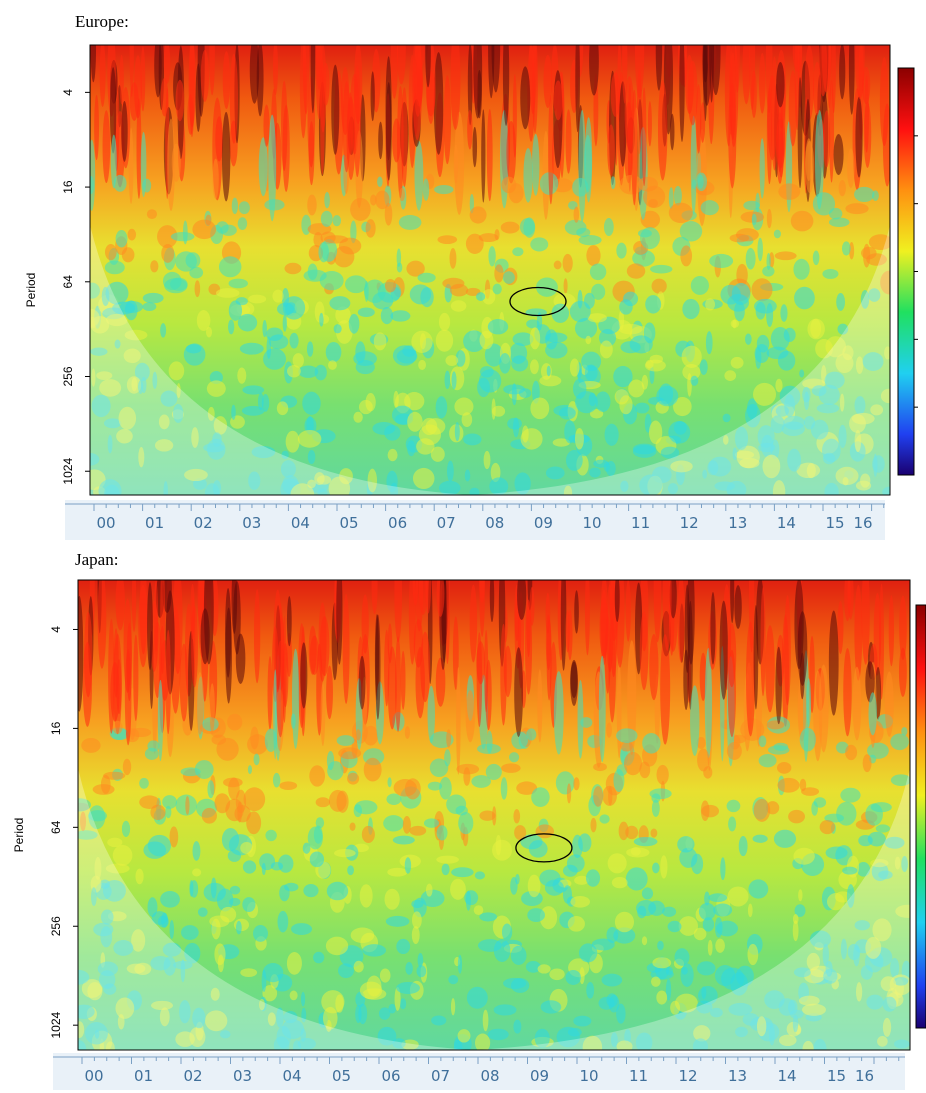  I want to click on x-tick-label: 15, so click(836, 1076).